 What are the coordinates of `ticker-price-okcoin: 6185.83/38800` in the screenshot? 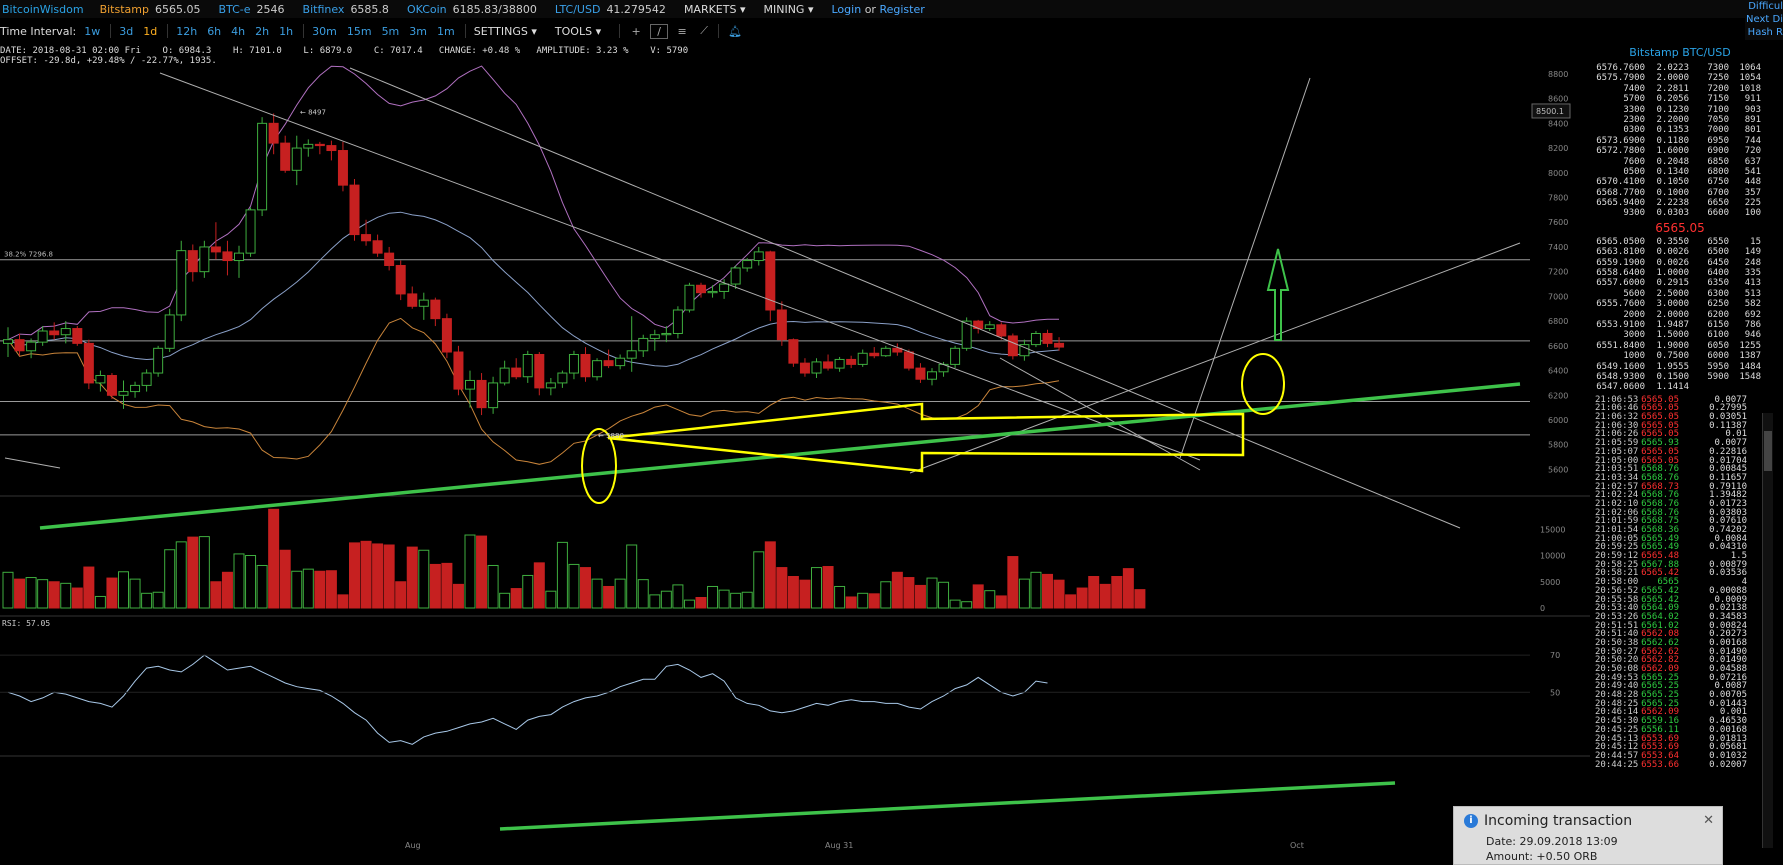 It's located at (494, 9).